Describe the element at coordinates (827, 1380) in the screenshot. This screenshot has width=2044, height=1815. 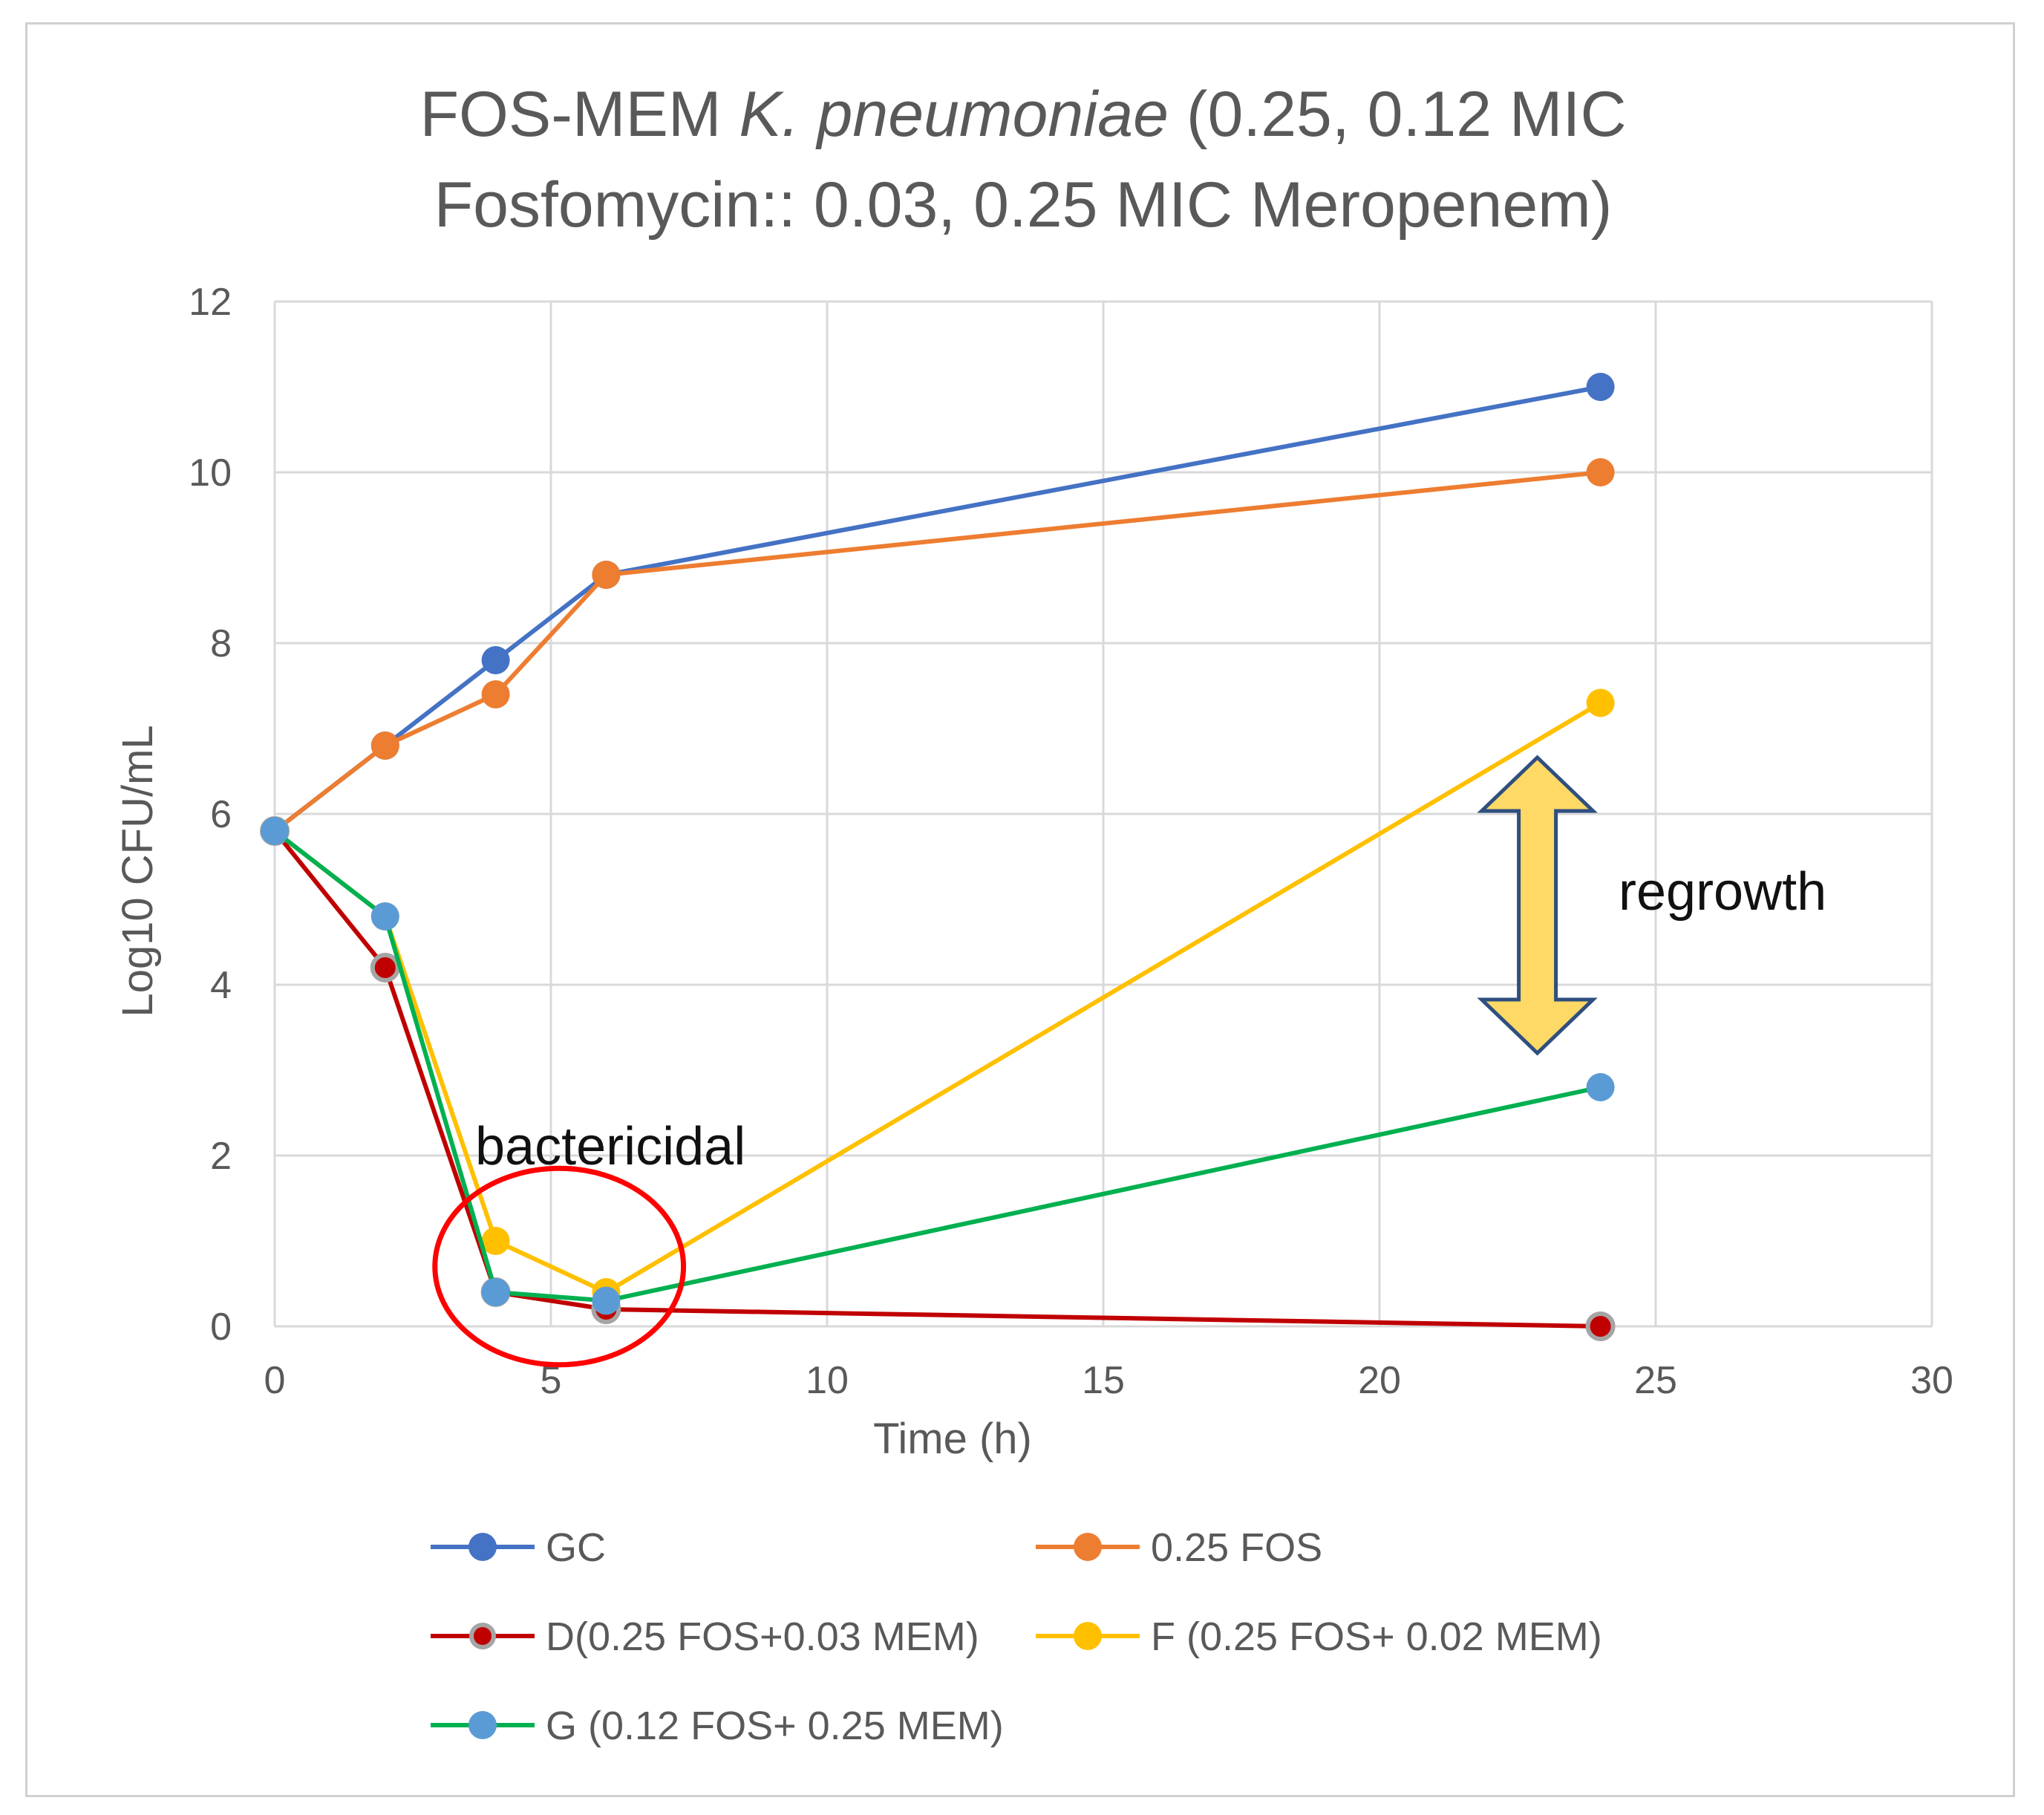
I see `x-tick-label: 10` at that location.